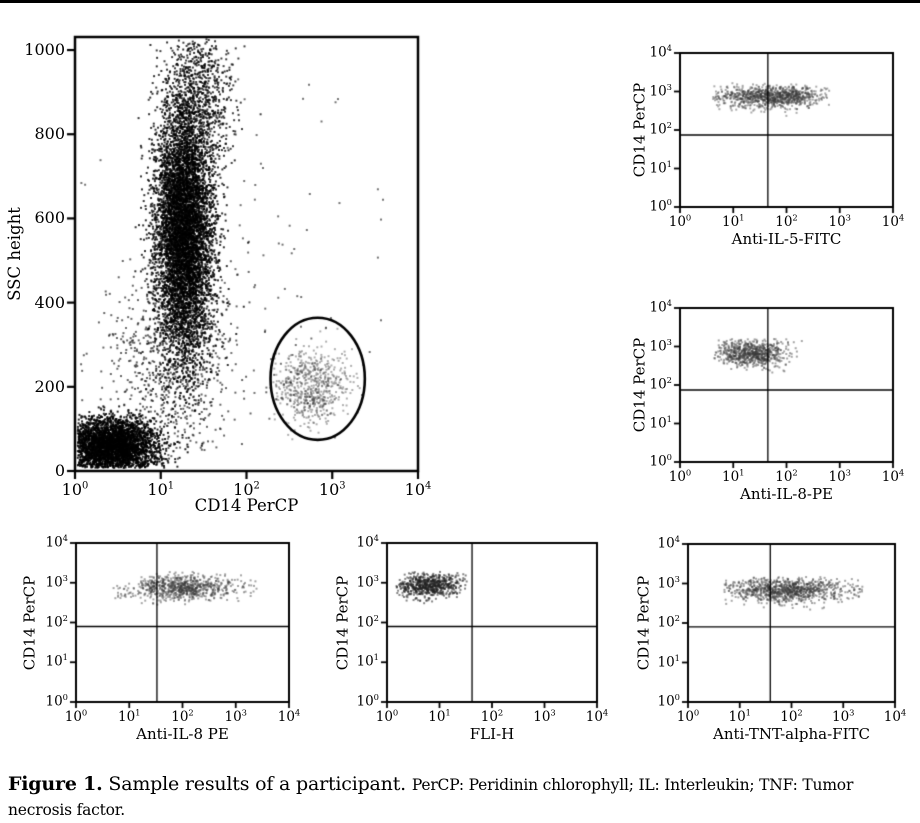 The width and height of the screenshot is (920, 823). Describe the element at coordinates (786, 494) in the screenshot. I see `x-axis-title: Anti-IL-8-PE` at that location.